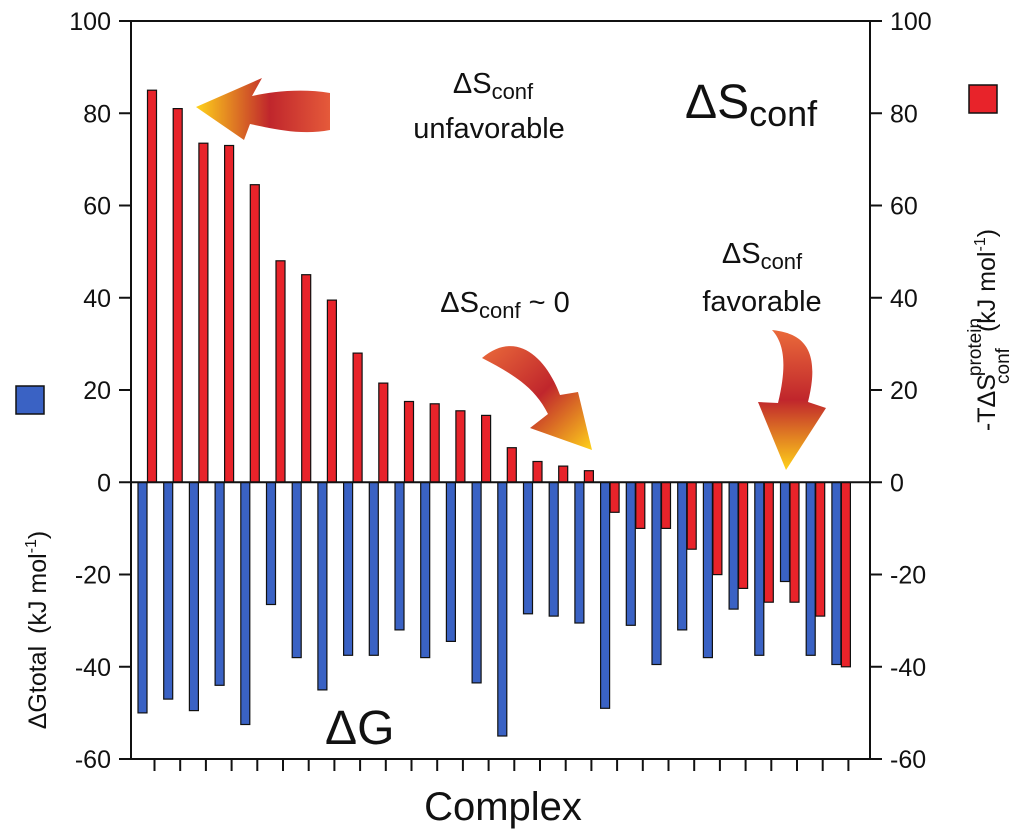  I want to click on legend-swatch-dG, so click(30, 400).